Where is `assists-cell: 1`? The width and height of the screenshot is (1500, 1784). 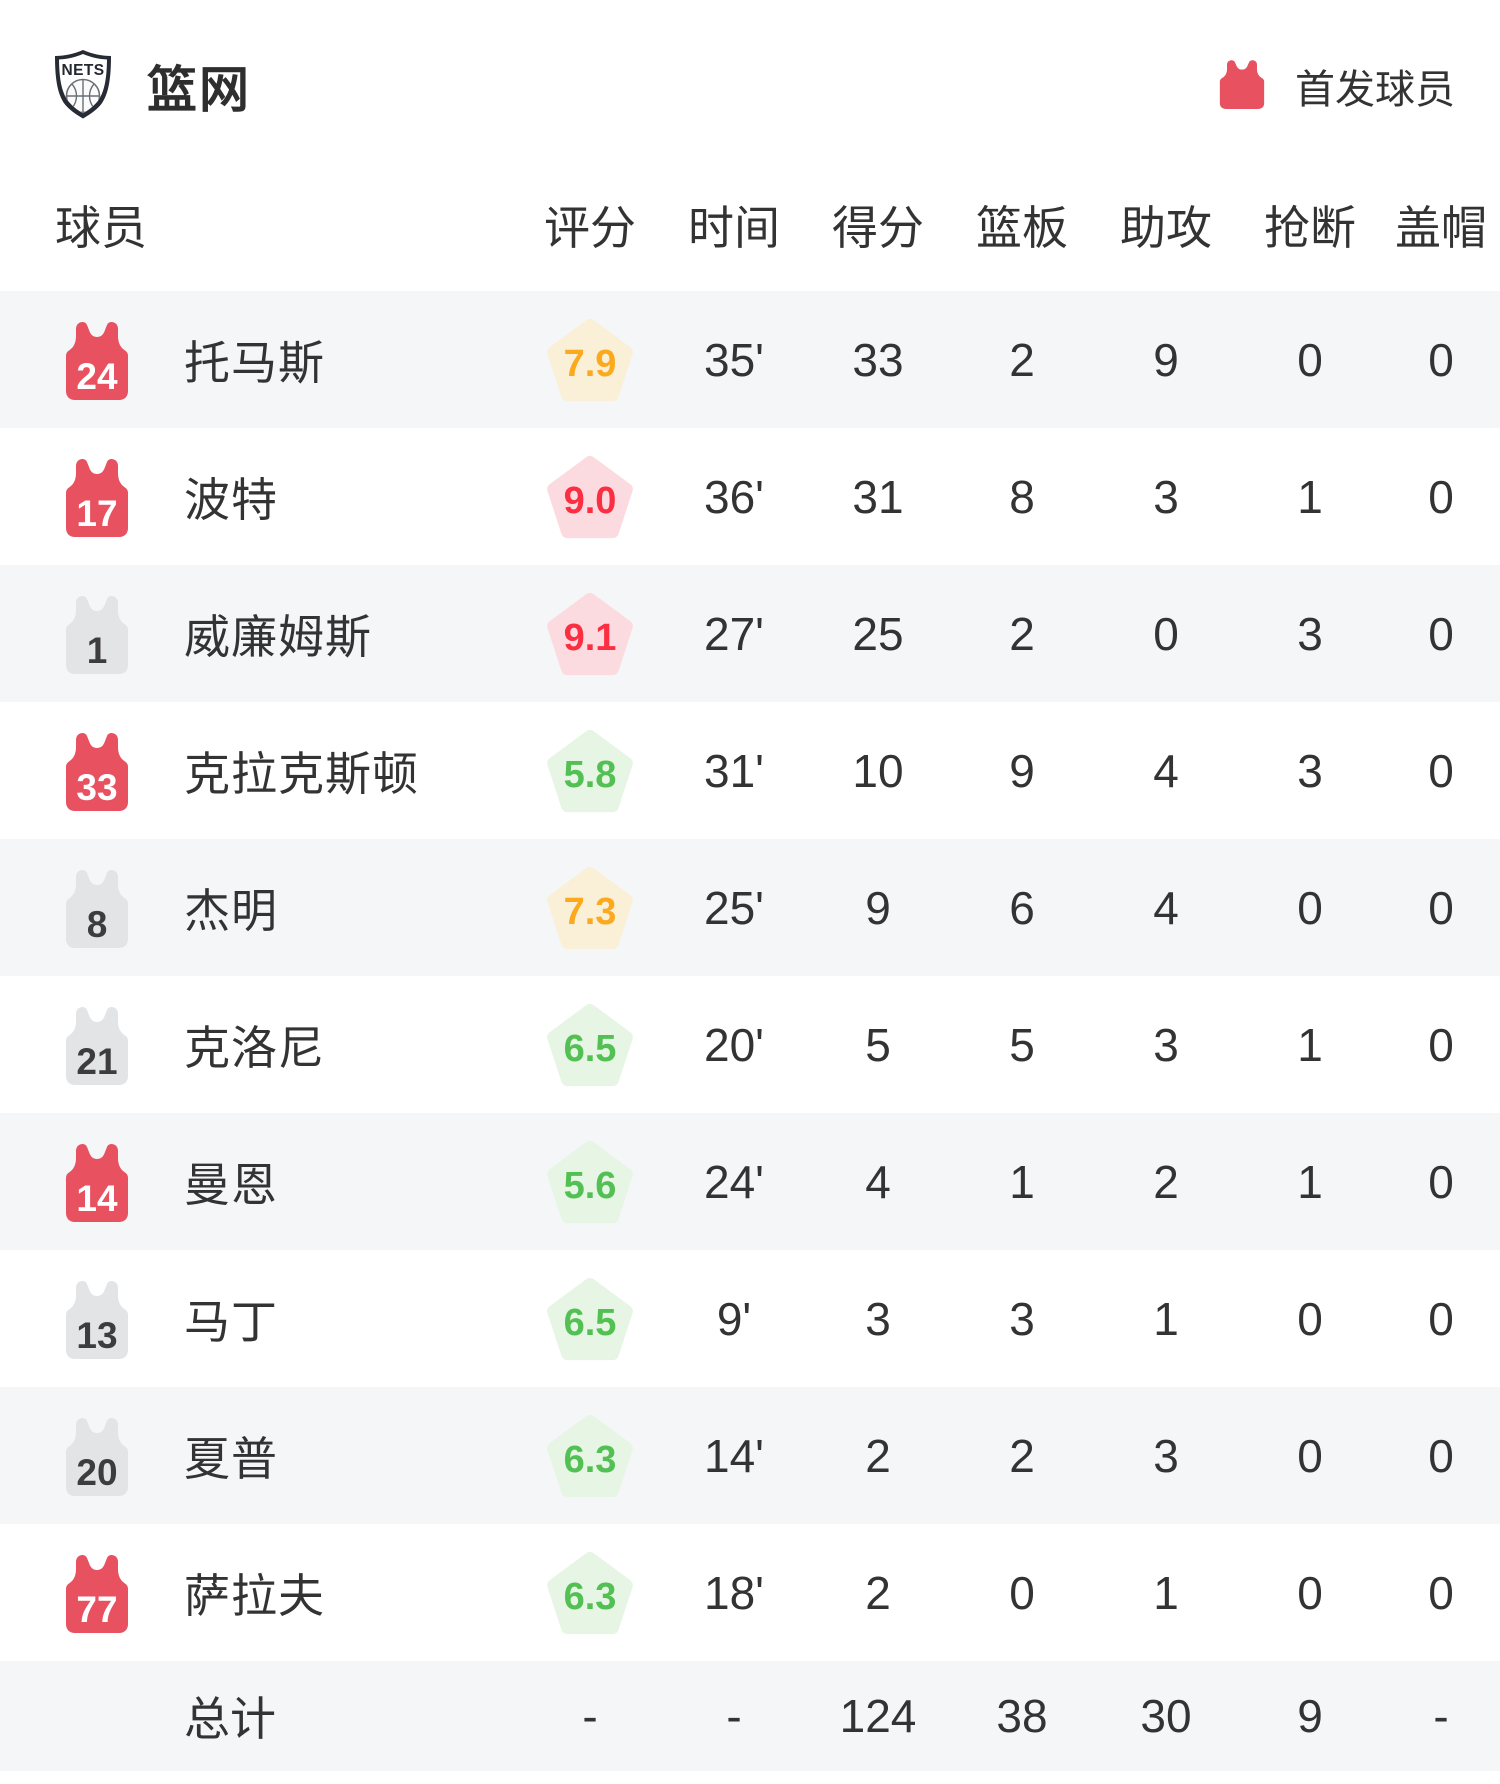
assists-cell: 1 is located at coordinates (1166, 1592).